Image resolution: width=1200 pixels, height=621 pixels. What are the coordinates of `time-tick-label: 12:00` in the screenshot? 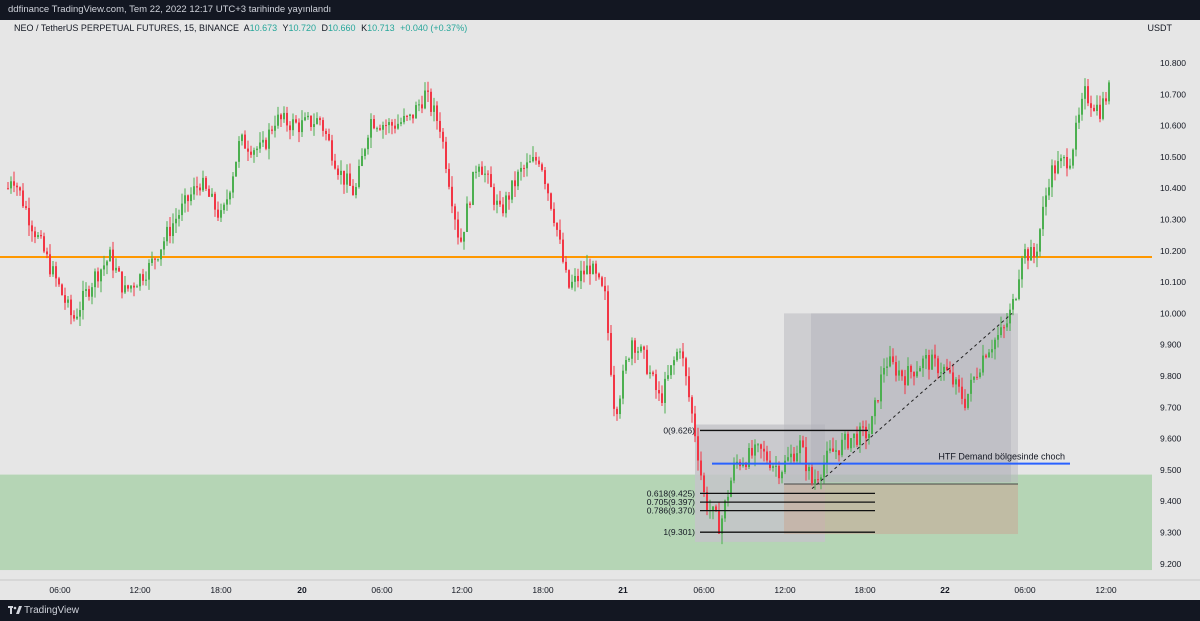 It's located at (1106, 590).